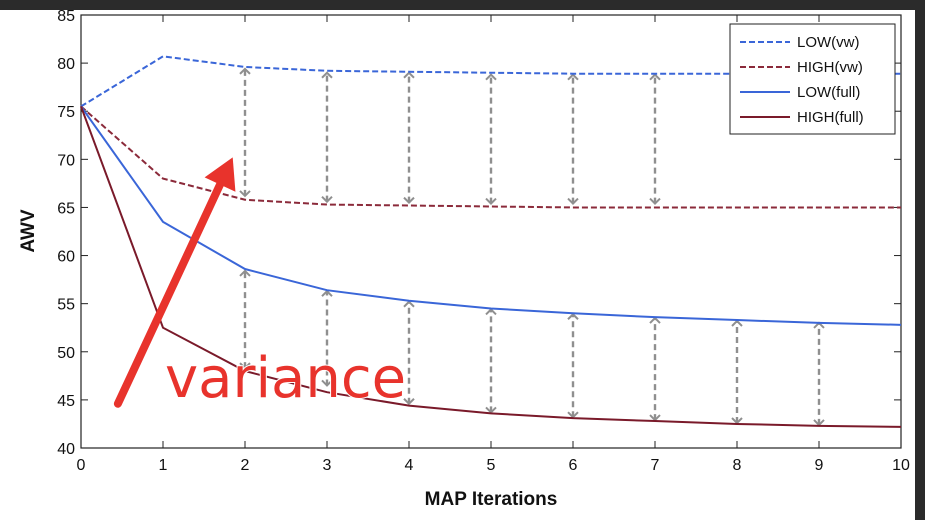 This screenshot has height=520, width=925. I want to click on x-tick-label: 9, so click(819, 465).